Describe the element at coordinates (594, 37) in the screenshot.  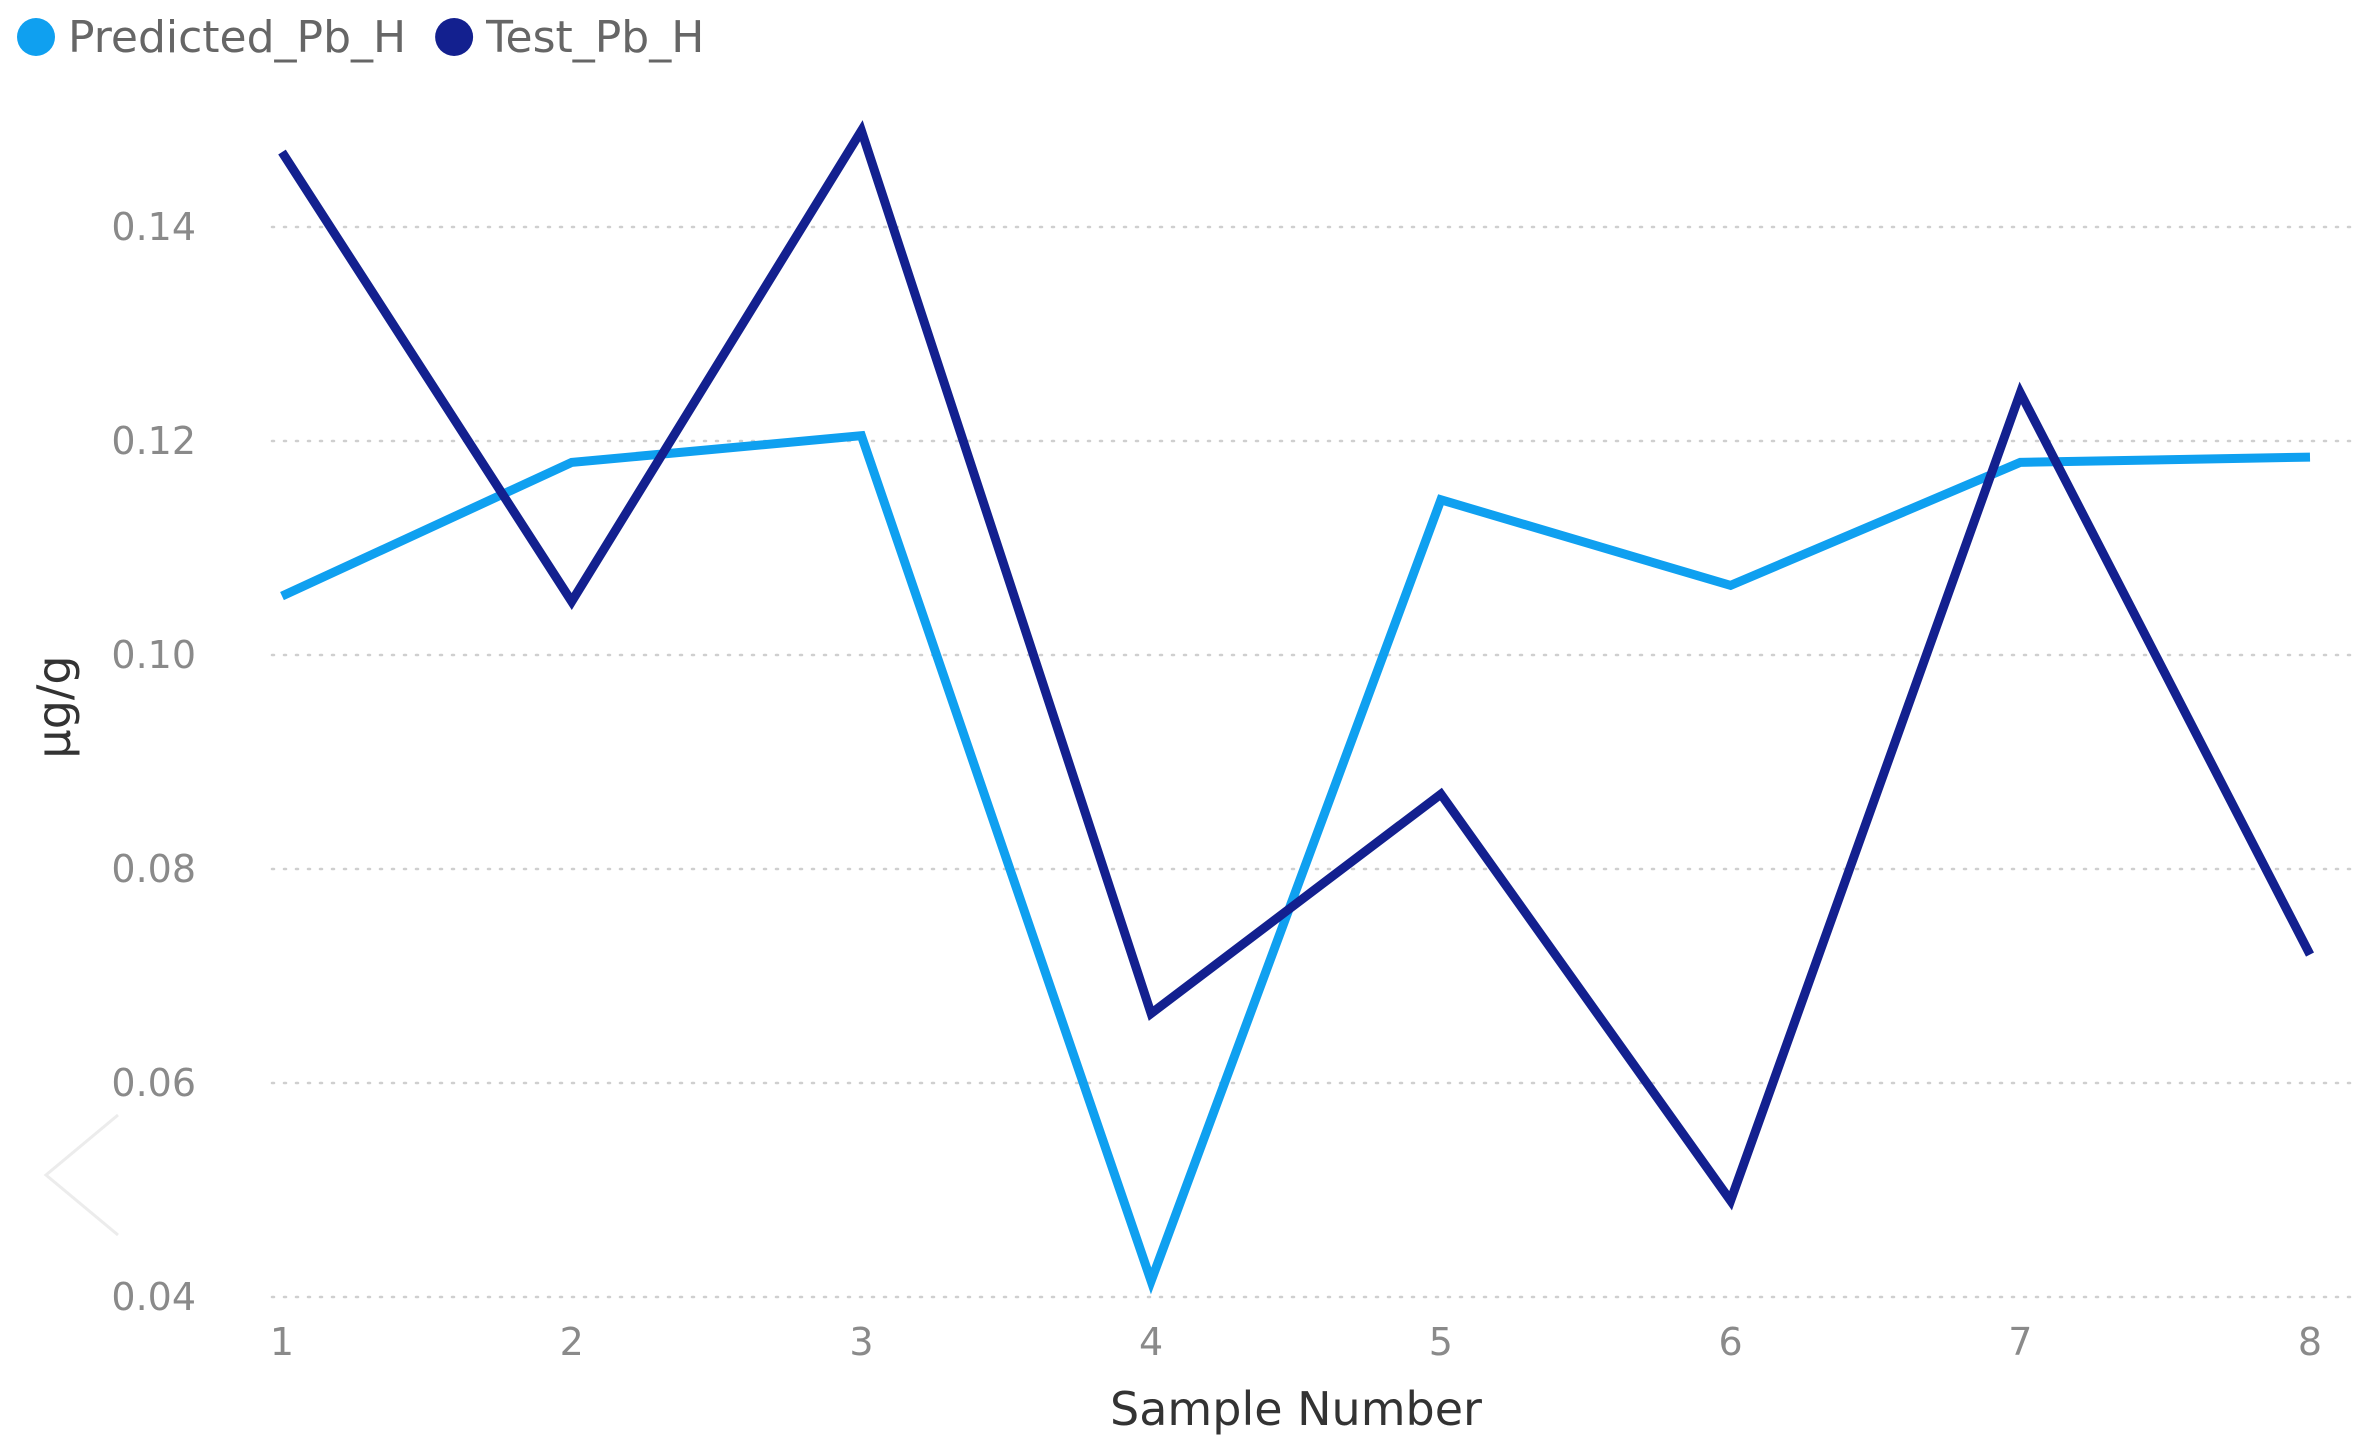
I see `legend-label-test-pb-h: Test_Pb_H` at that location.